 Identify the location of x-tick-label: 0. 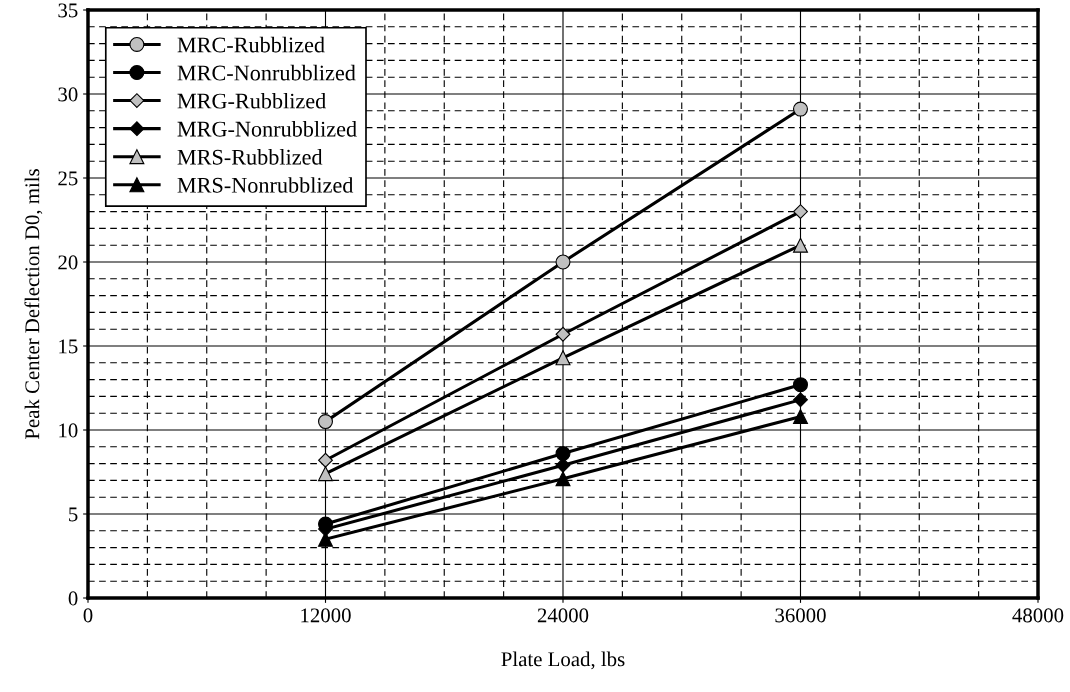
(88, 615).